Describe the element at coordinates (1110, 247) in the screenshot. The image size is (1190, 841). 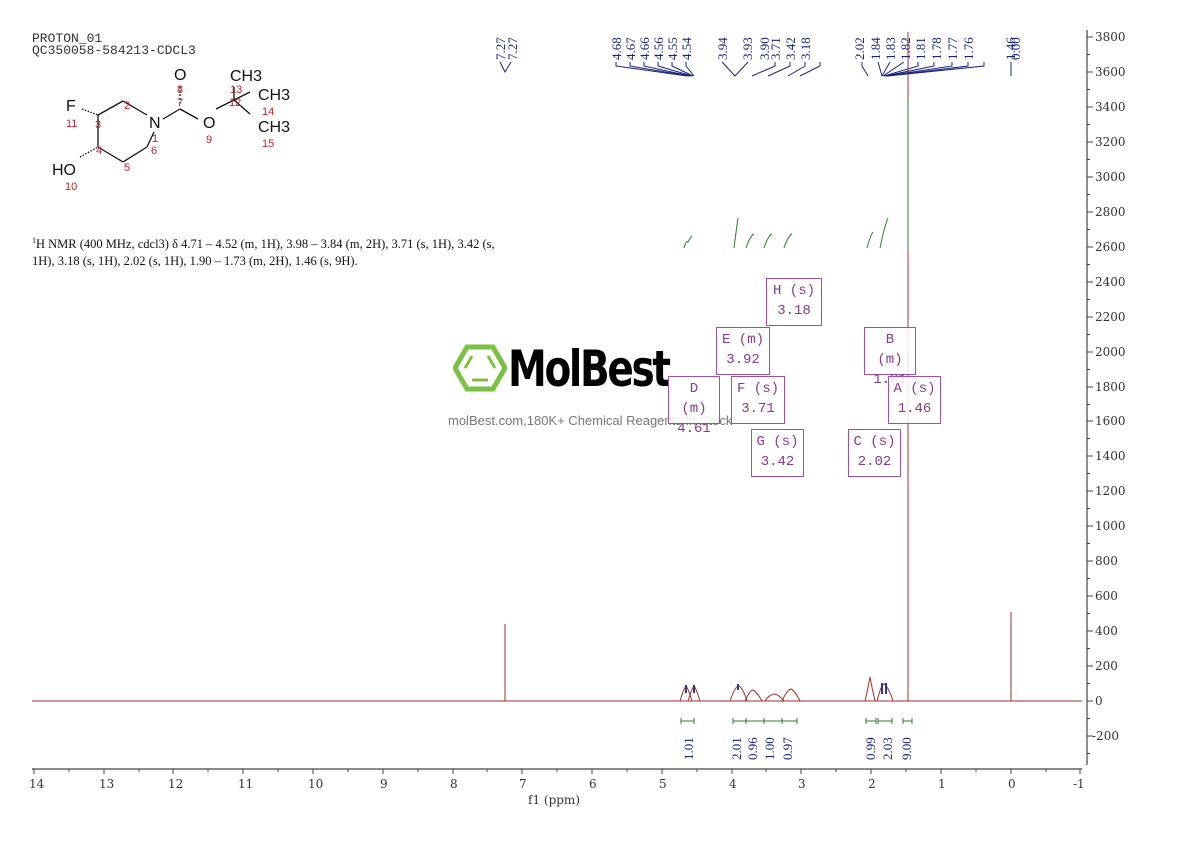
I see `y-tick-label: 2600` at that location.